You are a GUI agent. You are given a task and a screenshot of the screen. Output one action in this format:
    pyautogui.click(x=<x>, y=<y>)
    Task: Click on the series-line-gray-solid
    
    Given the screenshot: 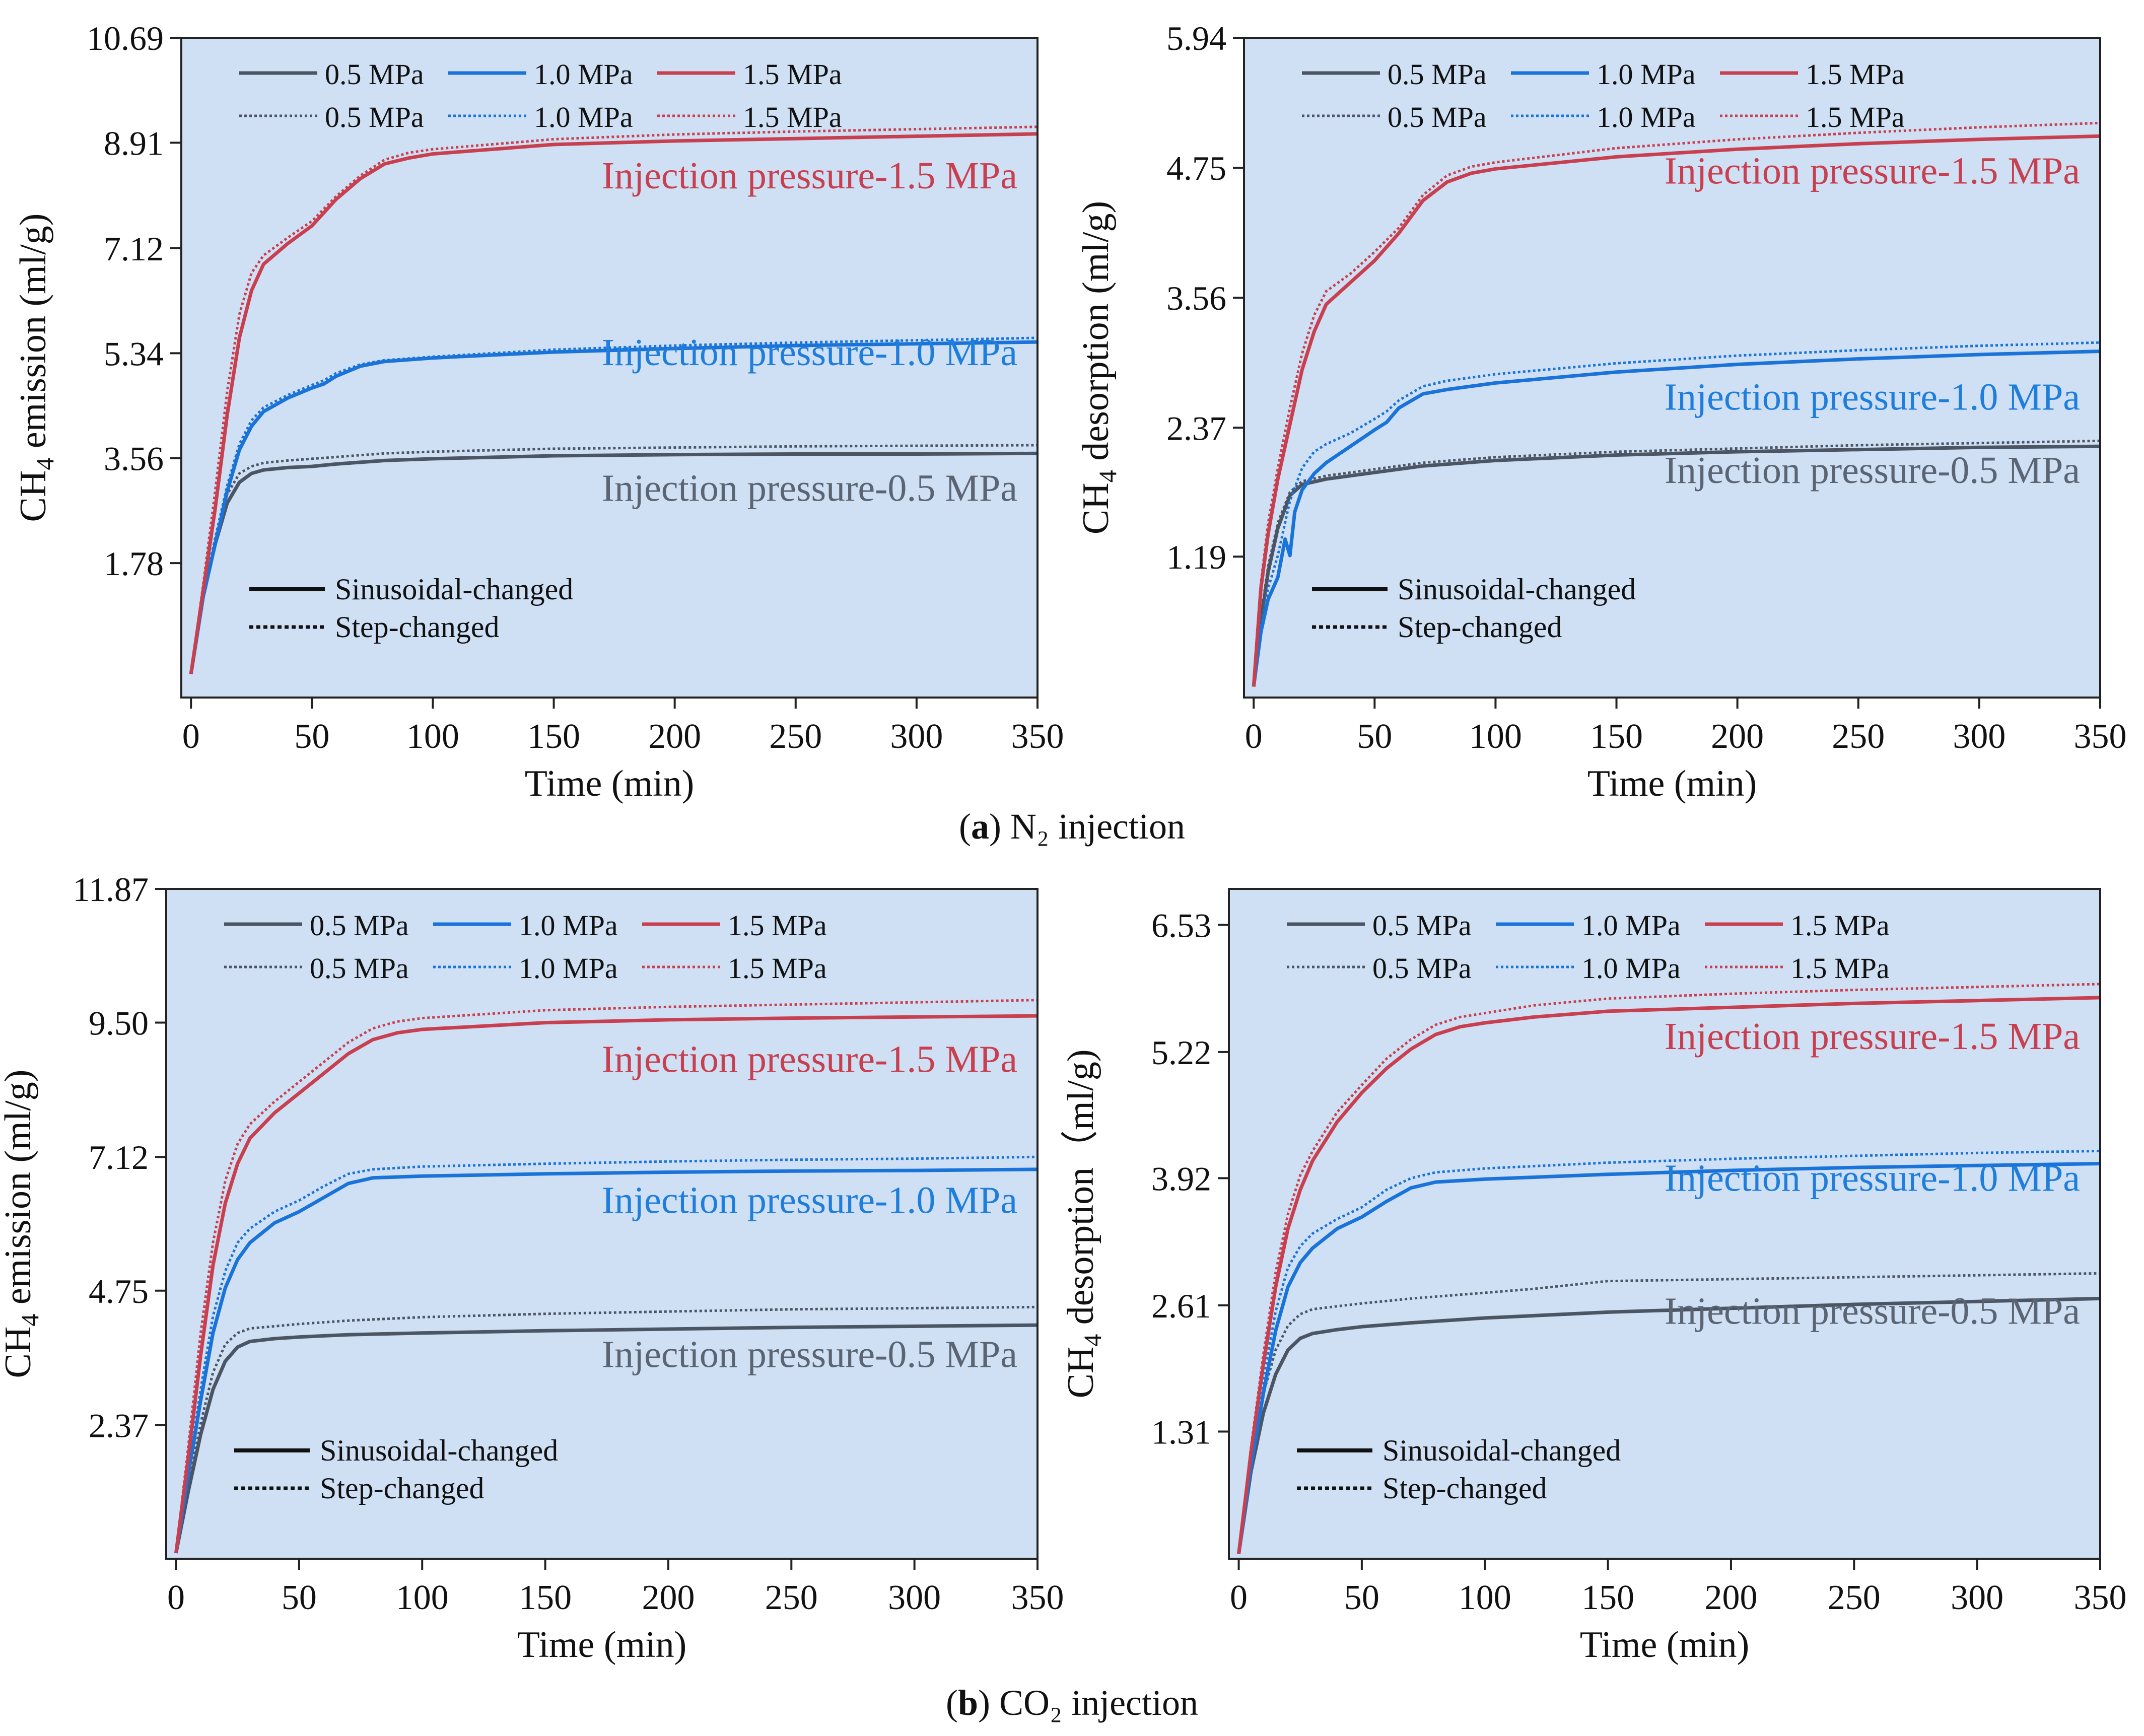 What is the action you would take?
    pyautogui.click(x=1669, y=1425)
    